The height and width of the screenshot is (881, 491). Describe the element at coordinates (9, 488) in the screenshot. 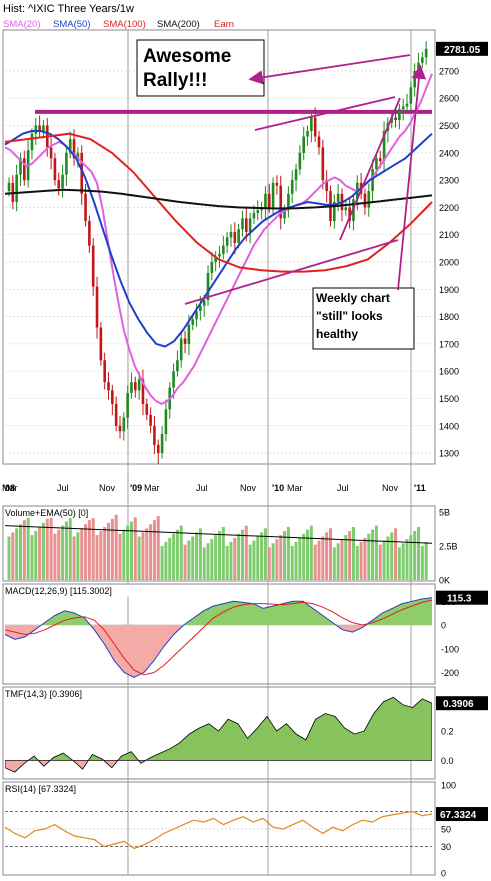

I see `x-tick-label: '08` at that location.